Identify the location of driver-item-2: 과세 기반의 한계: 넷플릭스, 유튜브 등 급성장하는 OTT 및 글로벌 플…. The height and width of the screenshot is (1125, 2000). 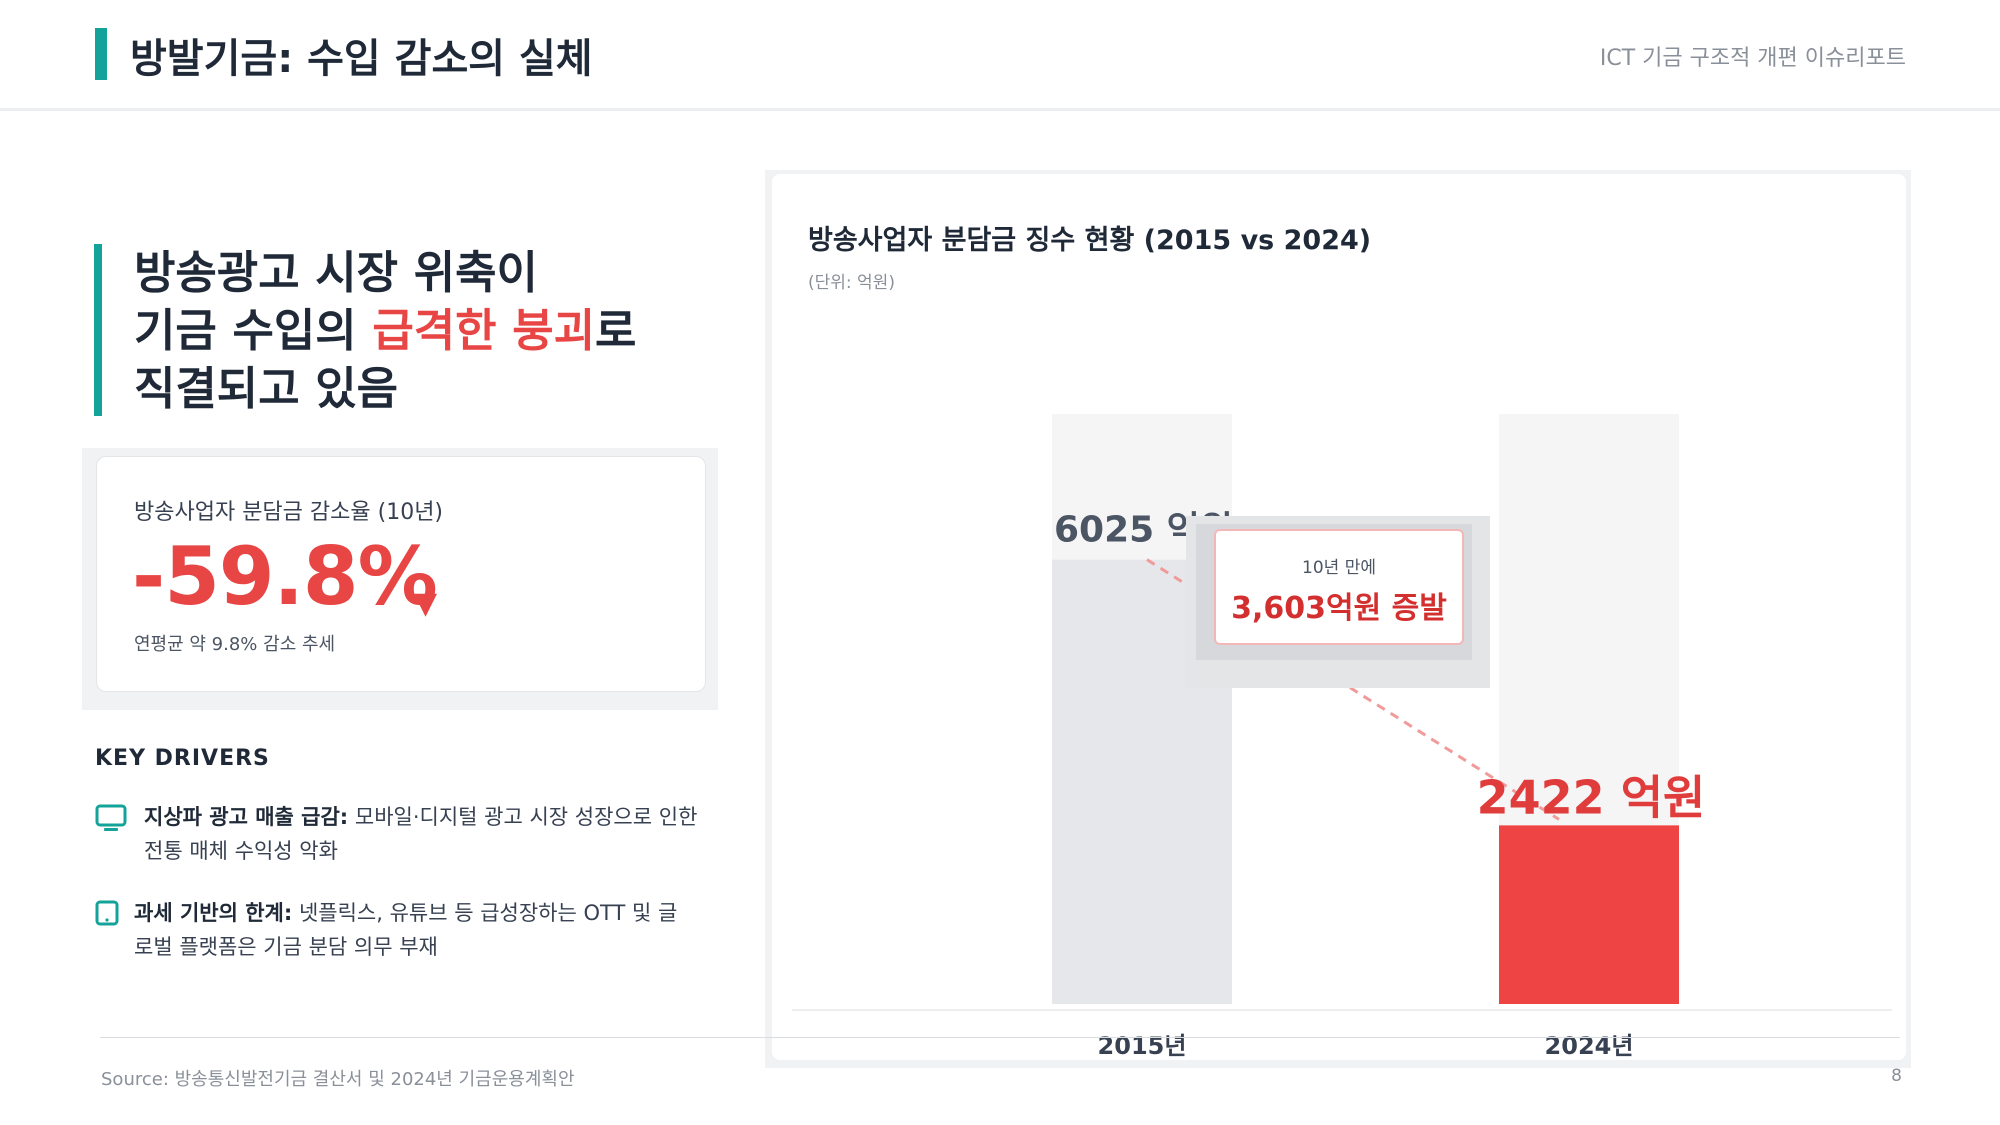
(414, 930).